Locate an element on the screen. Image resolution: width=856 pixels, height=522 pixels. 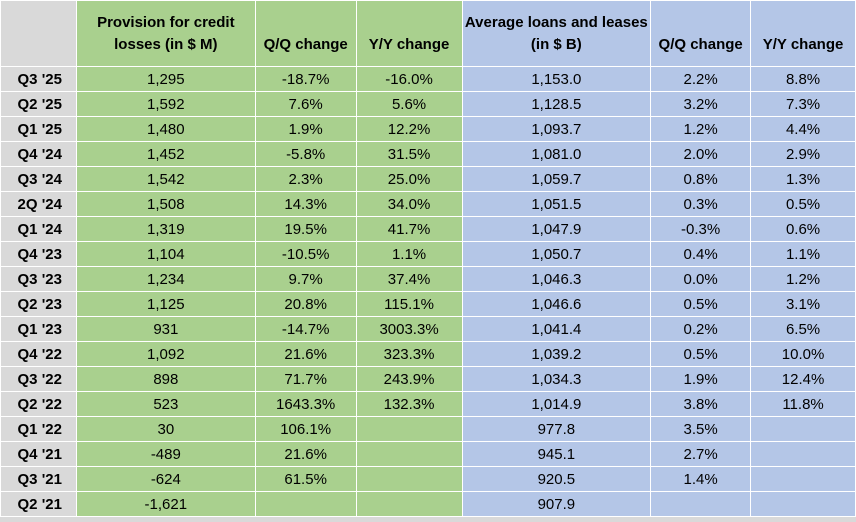
table-row: Q3 '22 898 71.7% 243.9% 1,034.3 1.9% 12.4% is located at coordinates (428, 379).